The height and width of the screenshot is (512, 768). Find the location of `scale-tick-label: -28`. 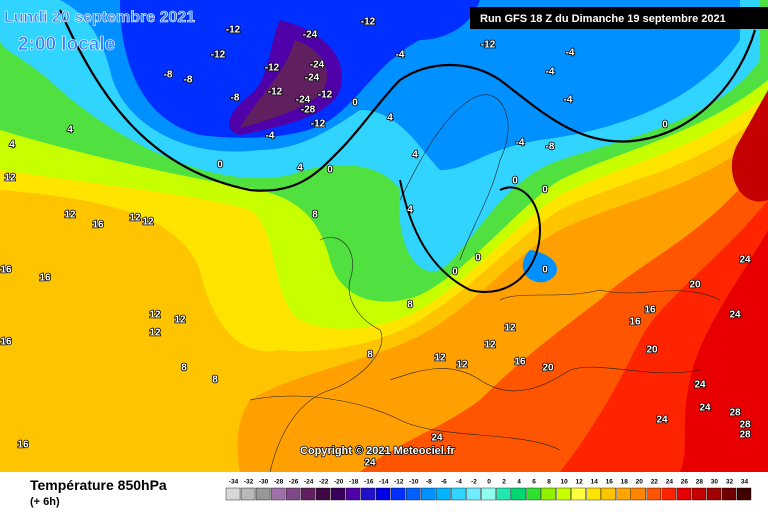

scale-tick-label: -28 is located at coordinates (279, 482).